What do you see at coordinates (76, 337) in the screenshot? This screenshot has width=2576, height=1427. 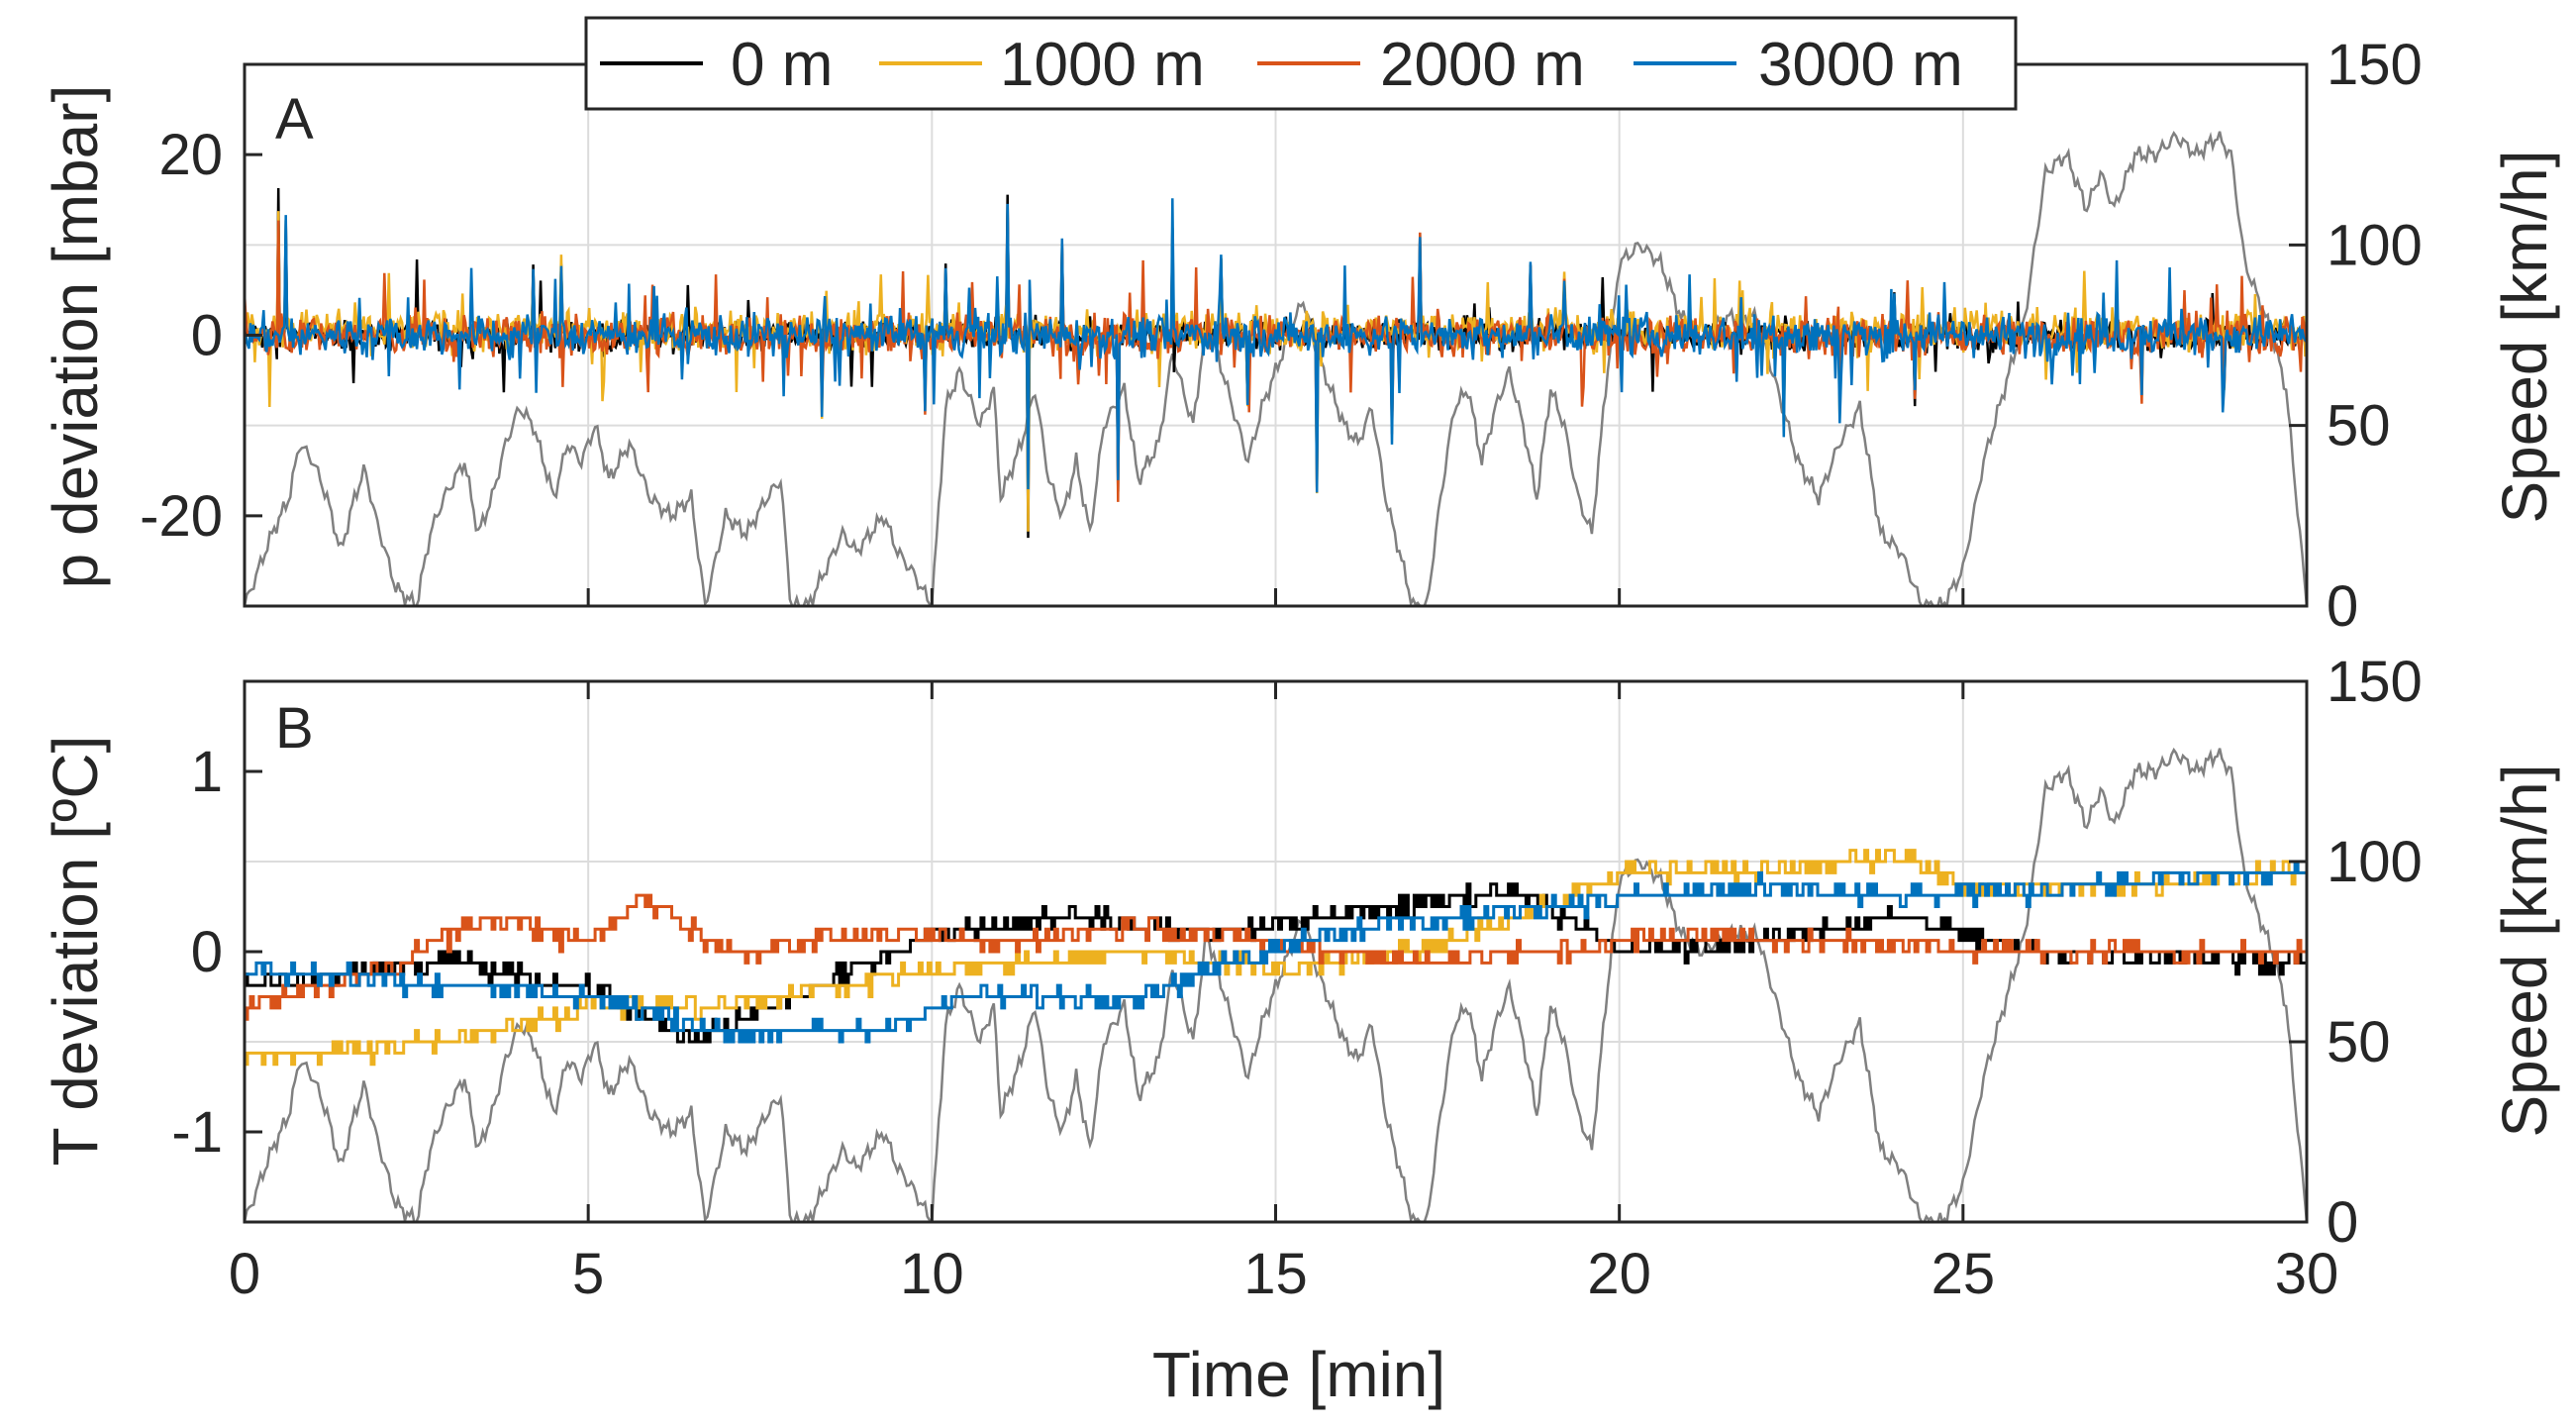 I see `panel-a-ylabel: p deviation [mbar]` at bounding box center [76, 337].